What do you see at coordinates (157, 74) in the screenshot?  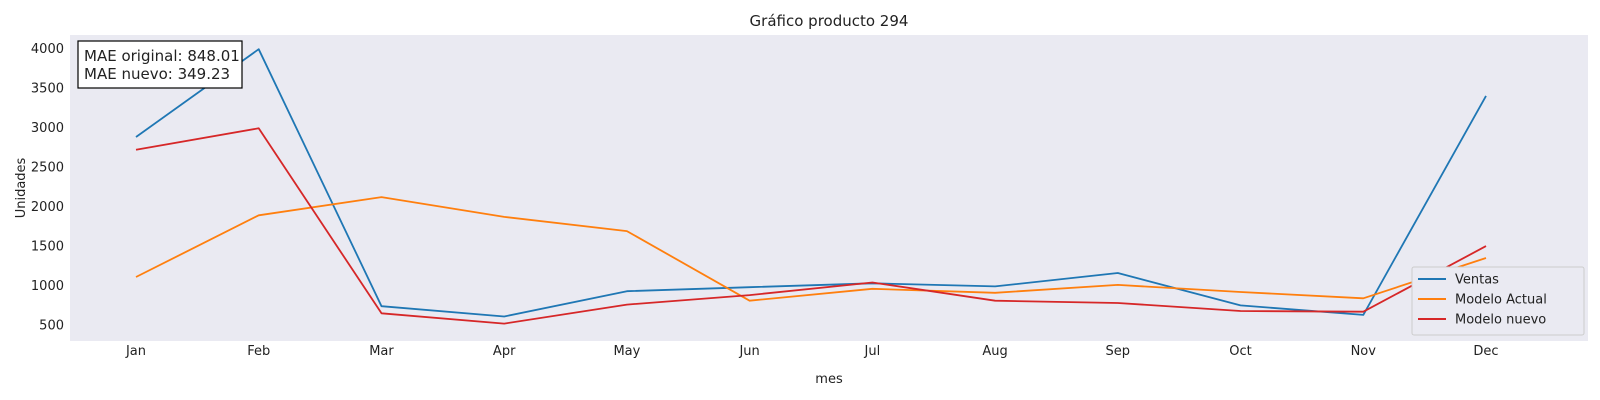 I see `mae-nuevo-text: MAE nuevo: 349.23` at bounding box center [157, 74].